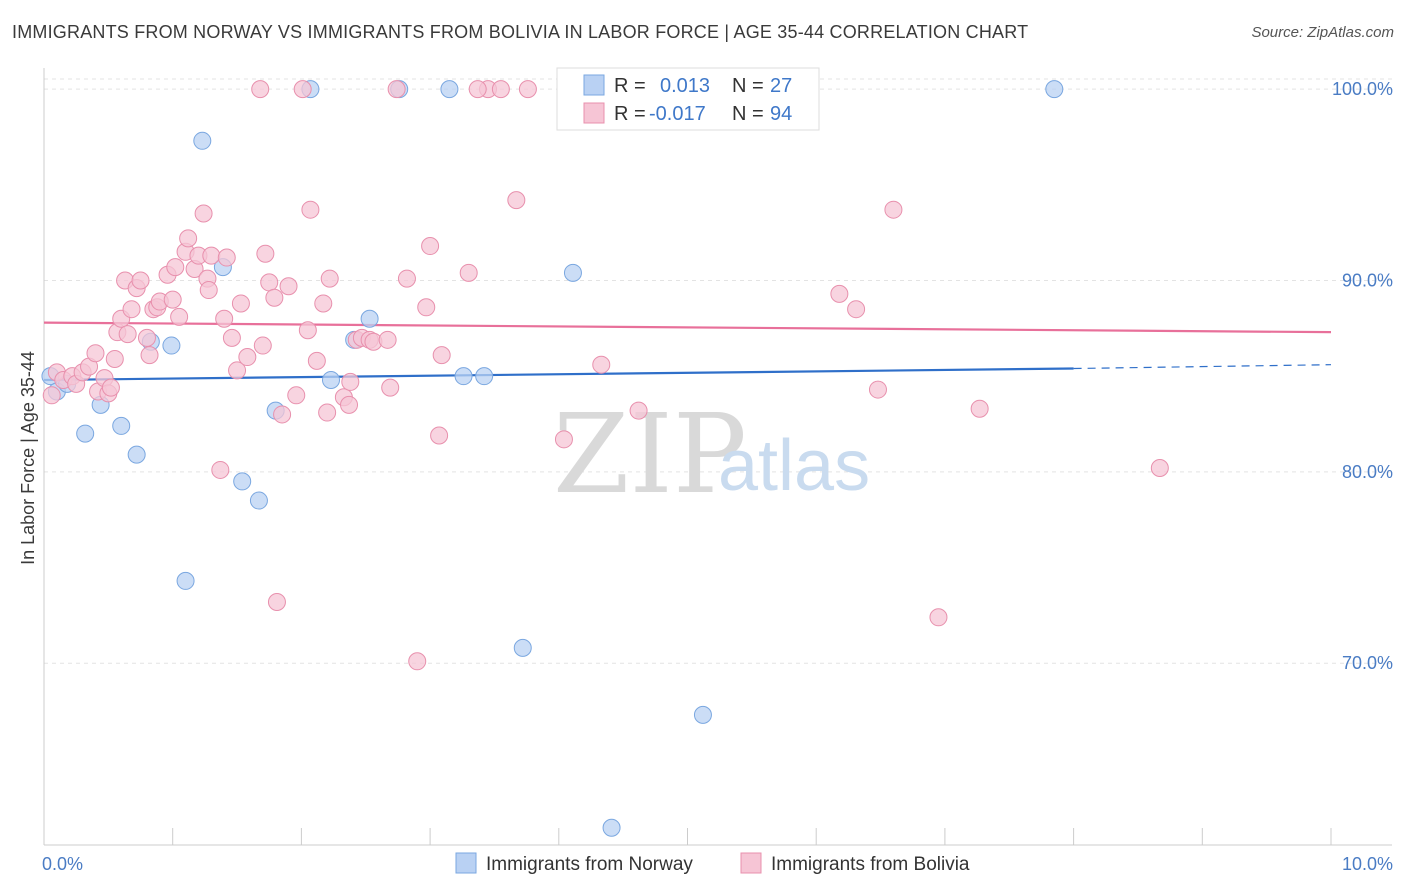  What do you see at coordinates (748, 114) in the screenshot?
I see `legend-n-label-bolivia: N =` at bounding box center [748, 114].